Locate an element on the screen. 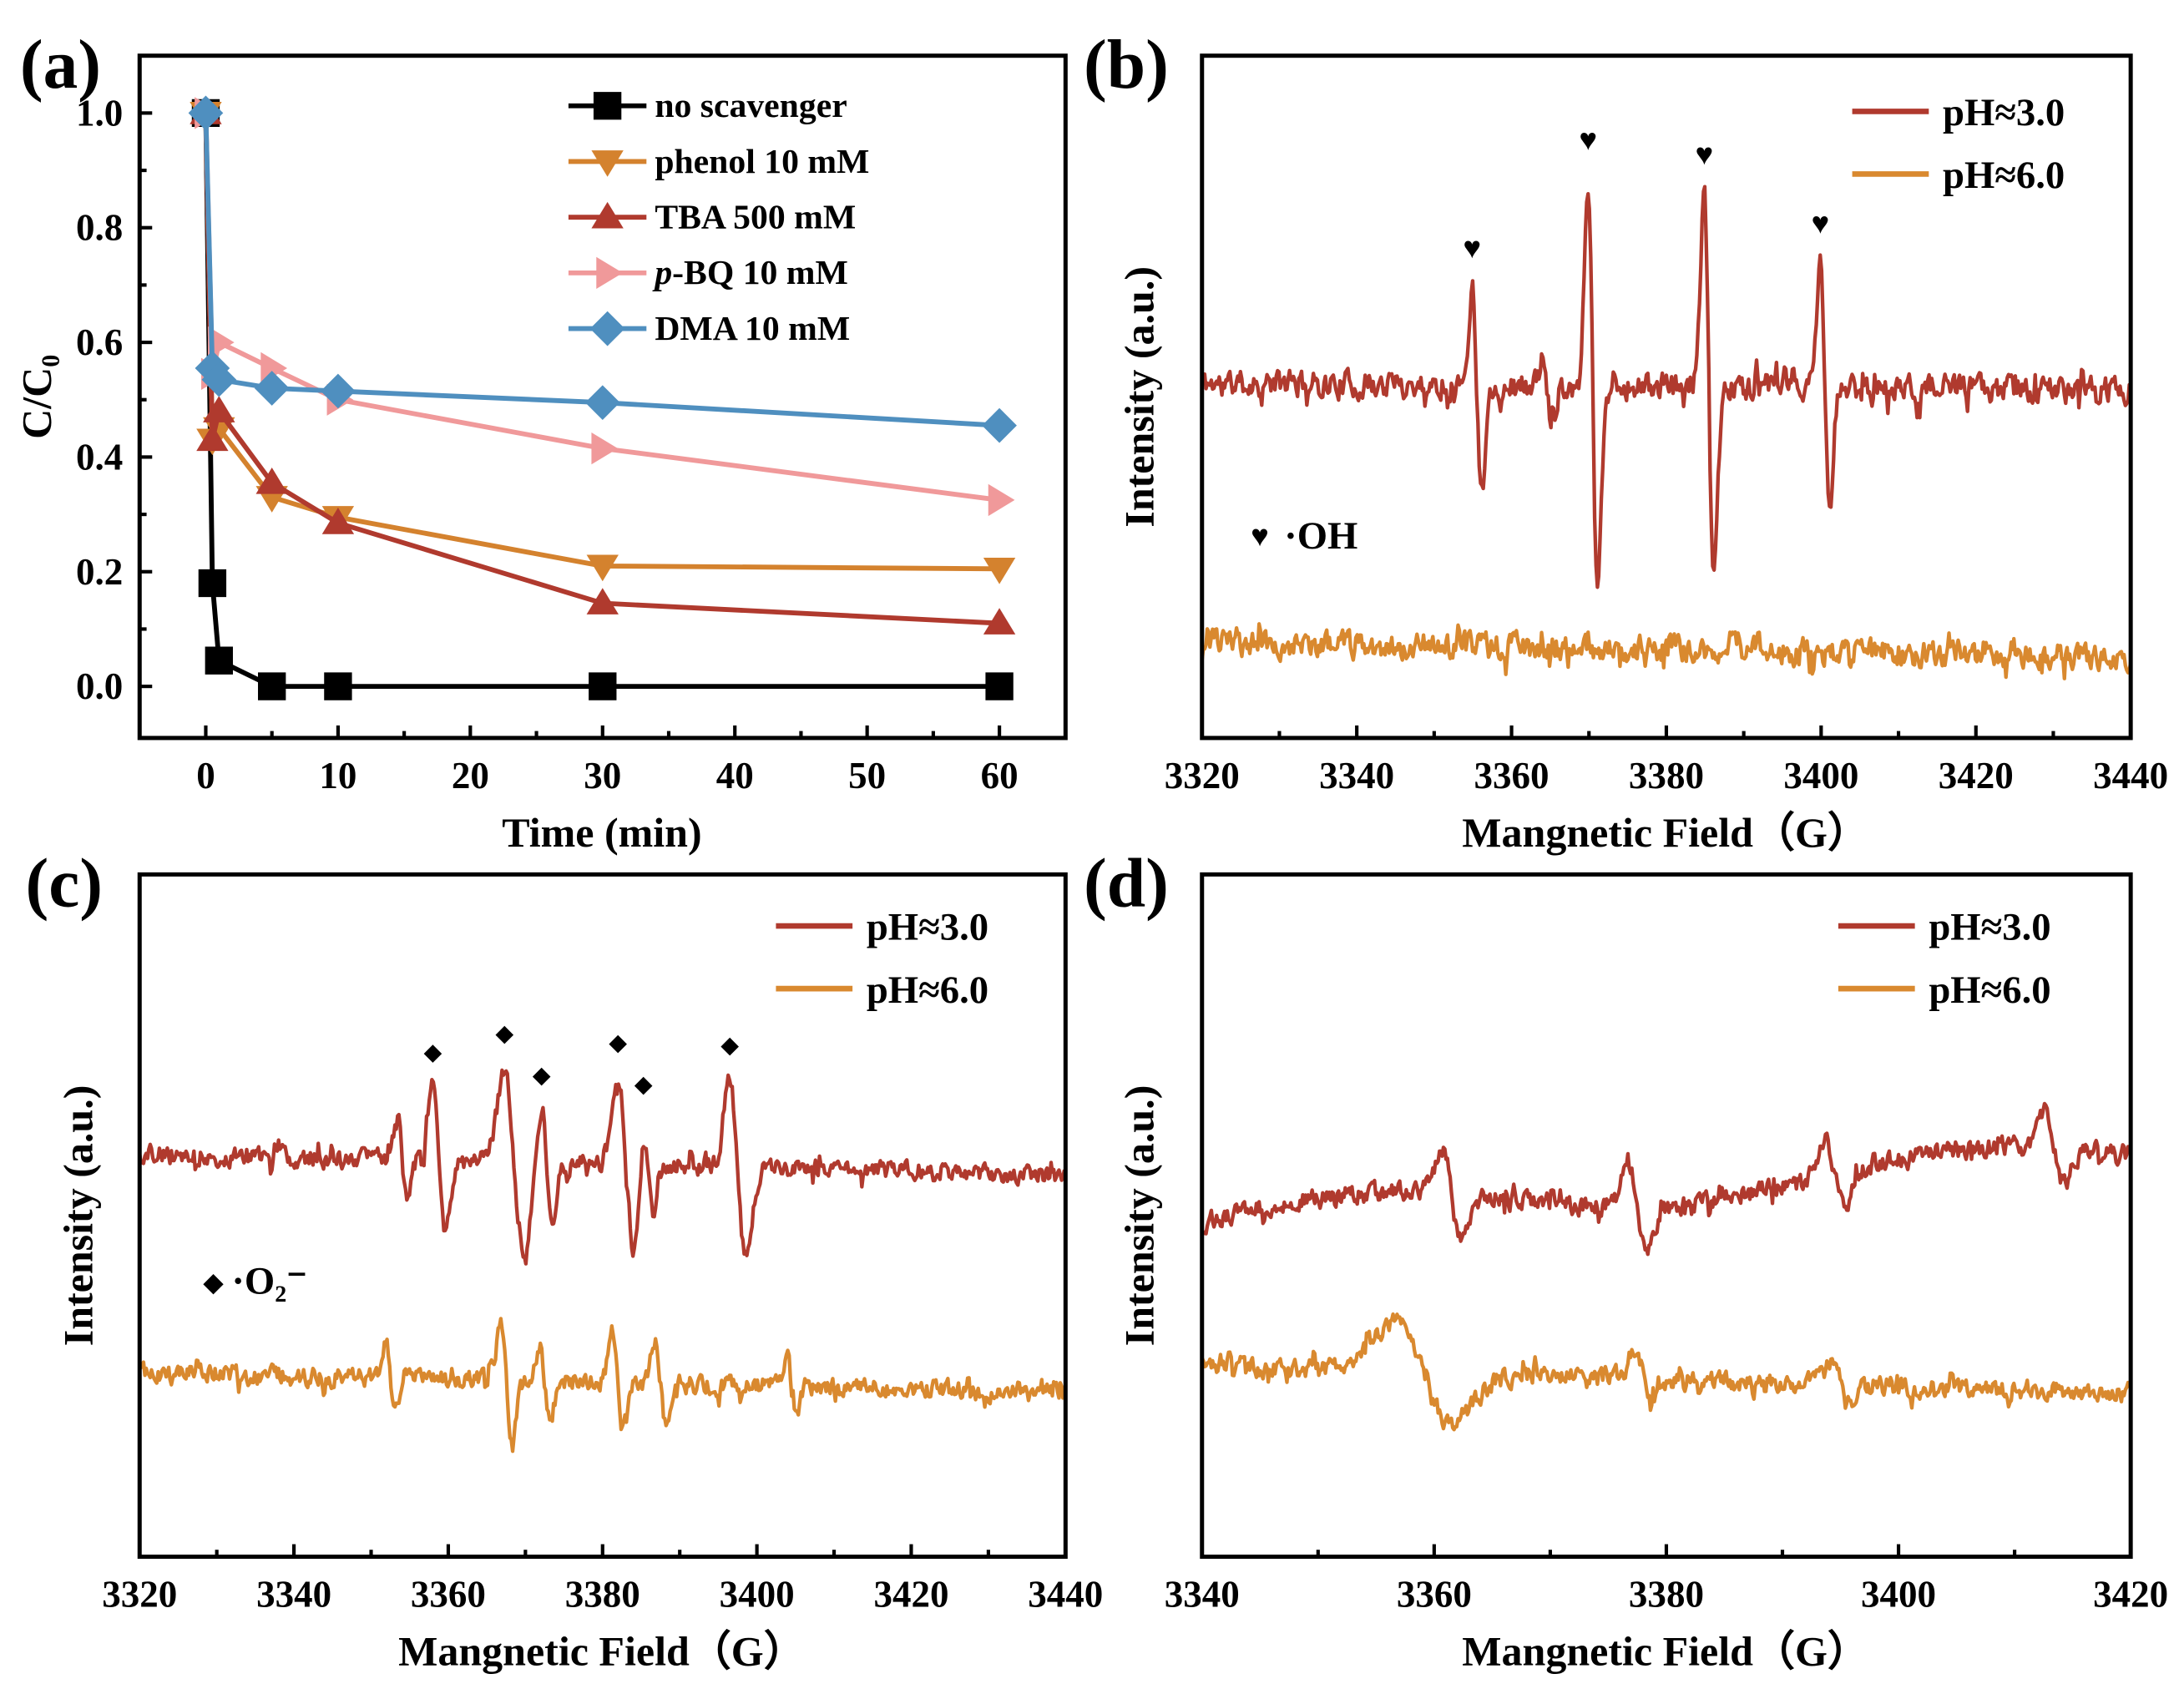 The image size is (2184, 1689). annotation: ♥ ·OH is located at coordinates (1304, 536).